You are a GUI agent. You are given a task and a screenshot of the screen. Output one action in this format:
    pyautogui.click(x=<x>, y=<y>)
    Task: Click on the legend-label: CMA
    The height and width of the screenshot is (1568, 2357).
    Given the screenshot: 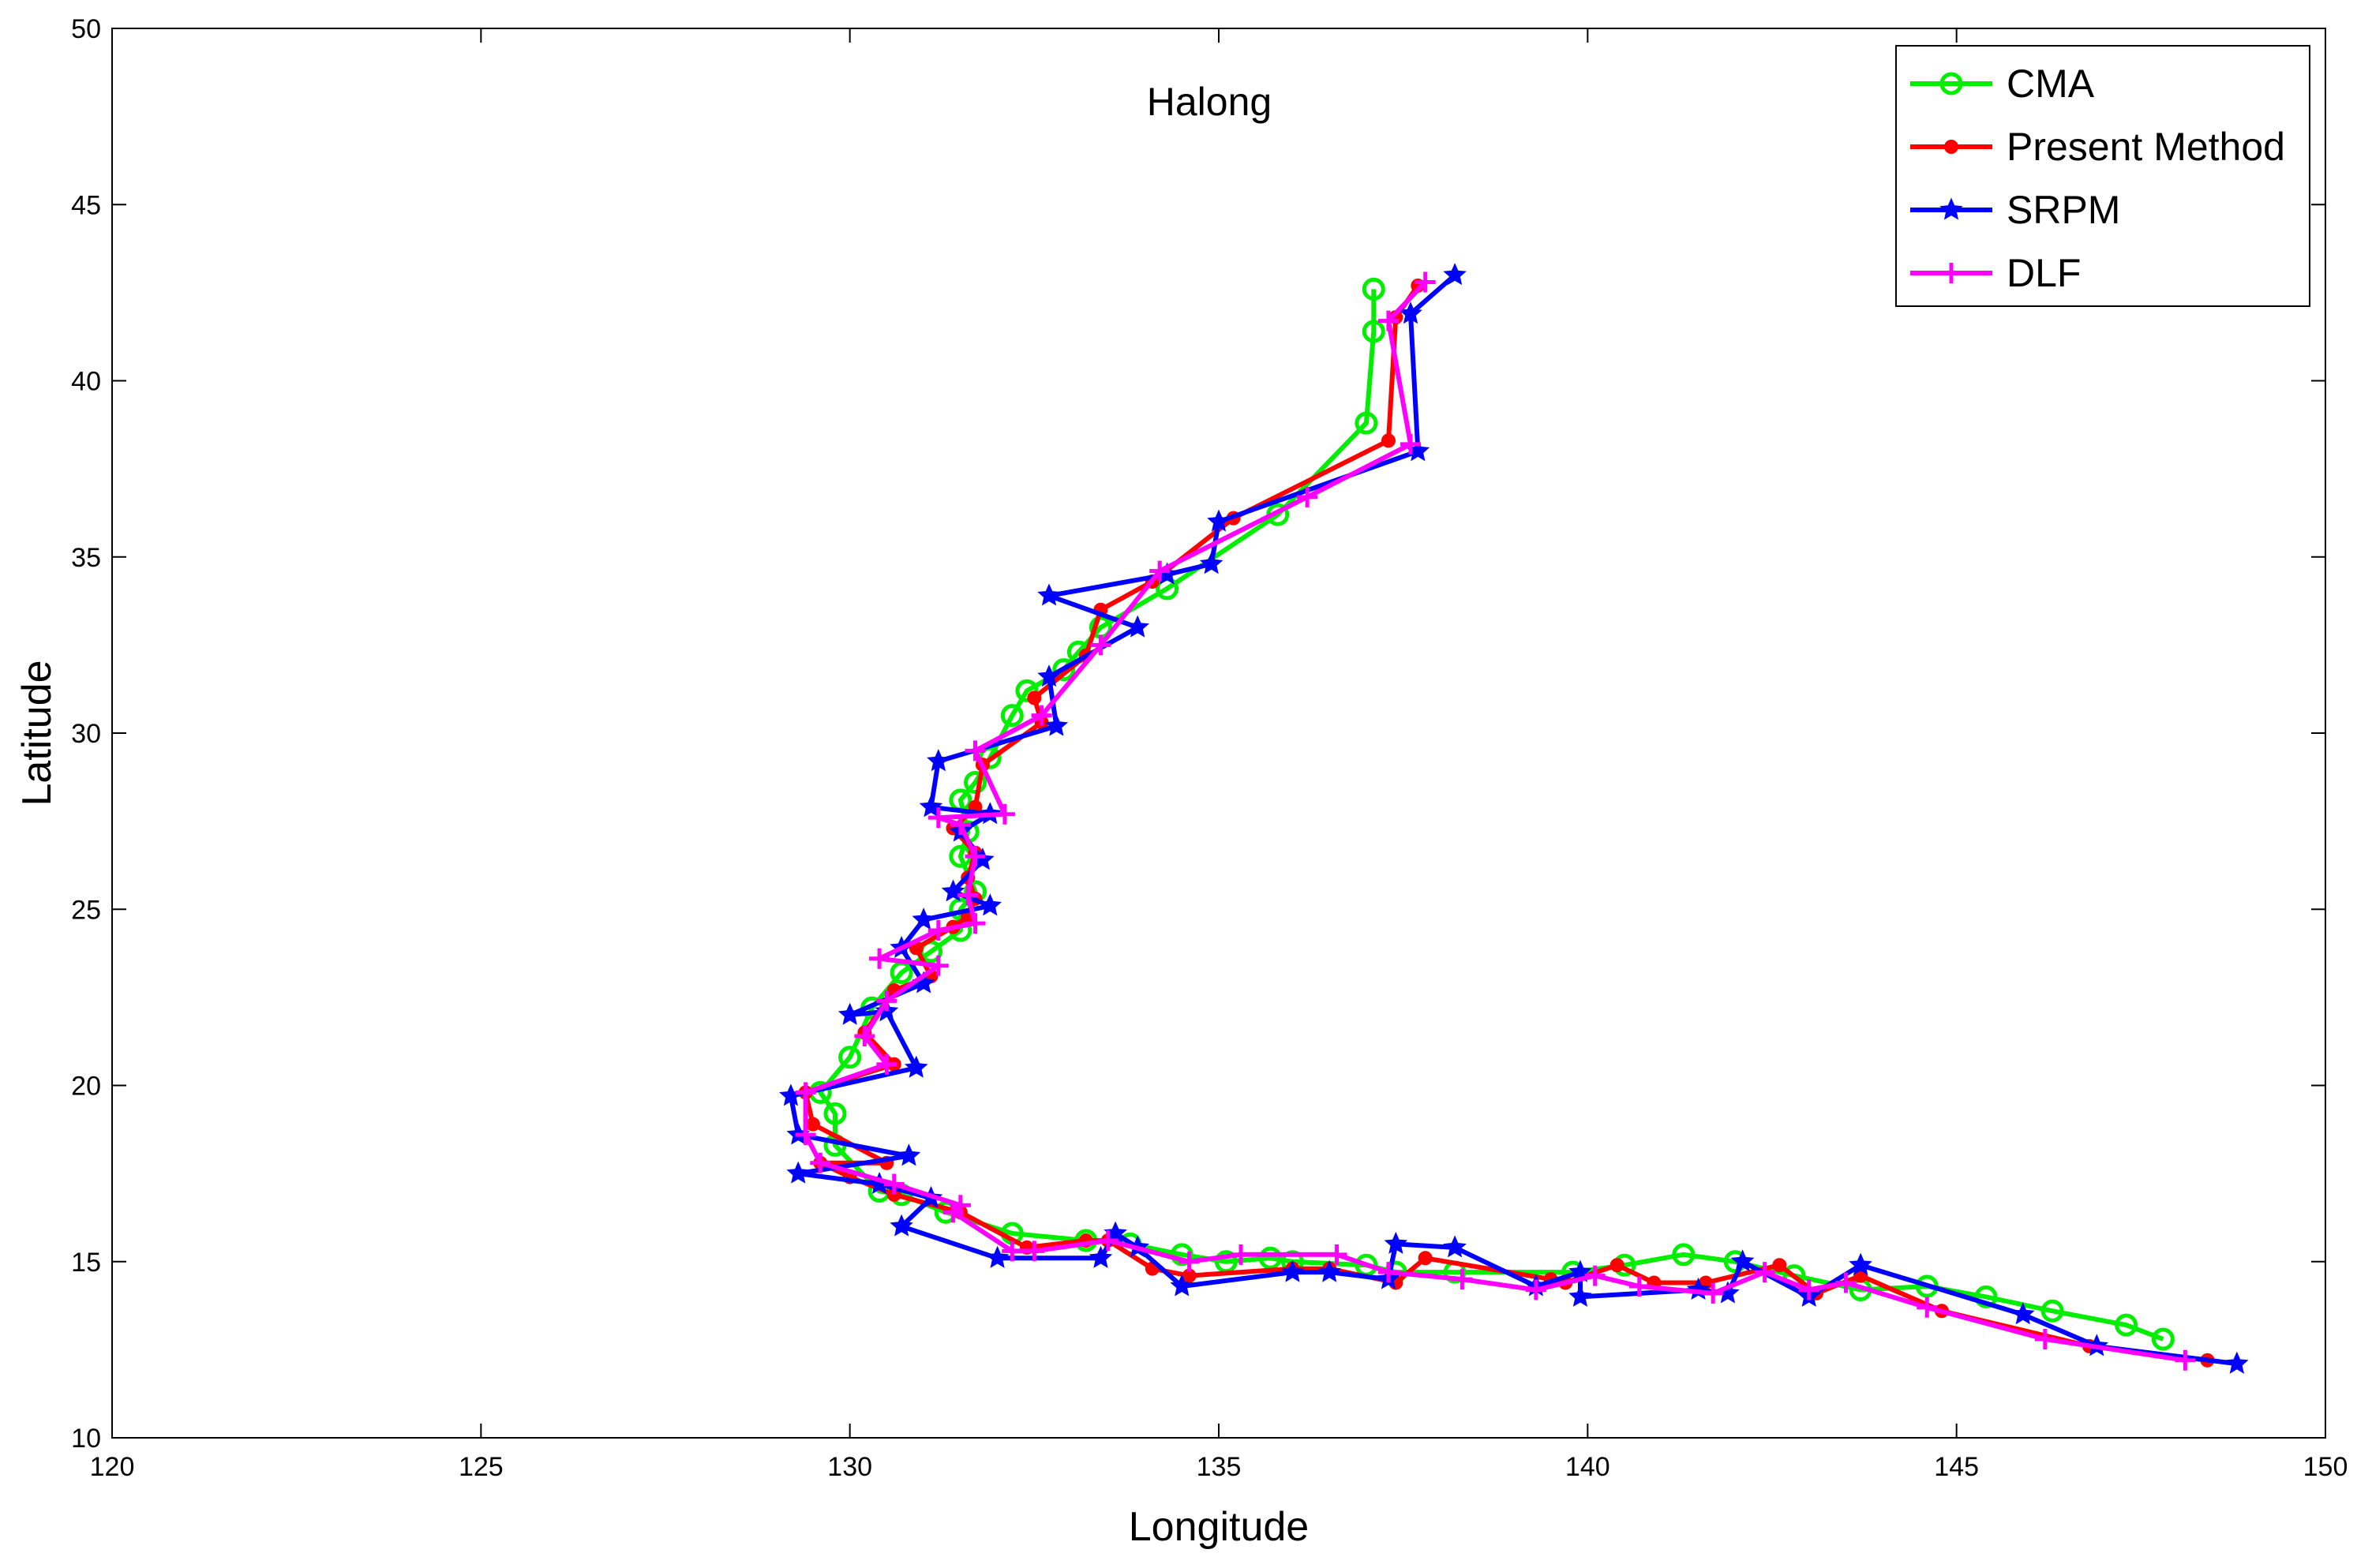 What is the action you would take?
    pyautogui.click(x=2051, y=84)
    